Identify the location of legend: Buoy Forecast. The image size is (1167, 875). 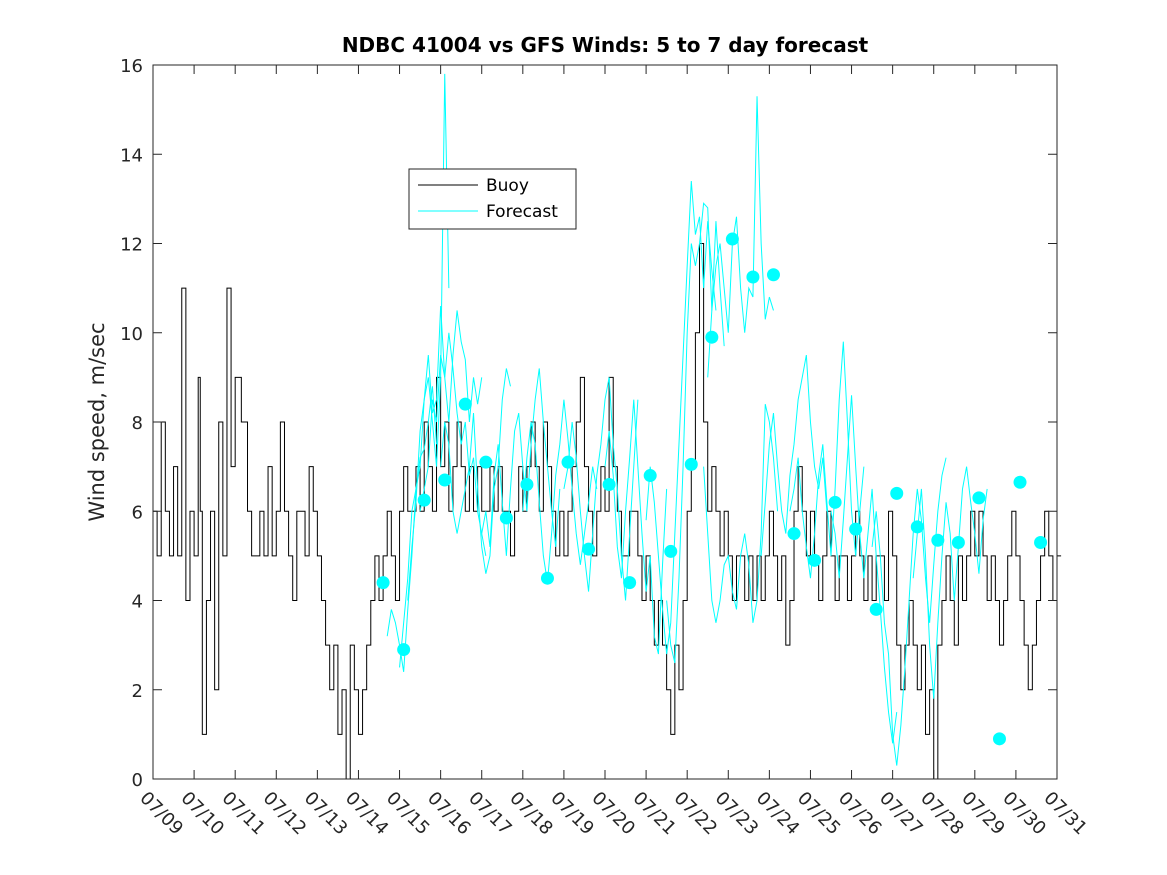
(492, 199).